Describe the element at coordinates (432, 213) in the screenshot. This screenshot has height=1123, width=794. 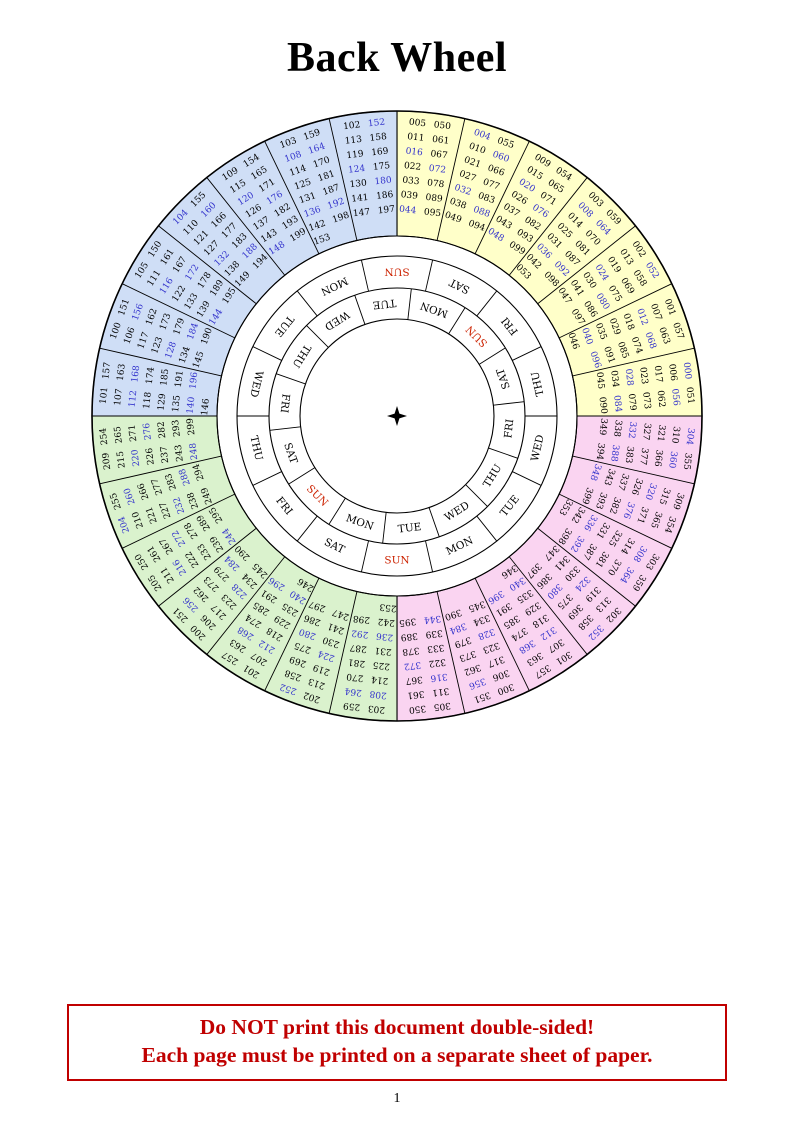
I see `year-number: 095` at that location.